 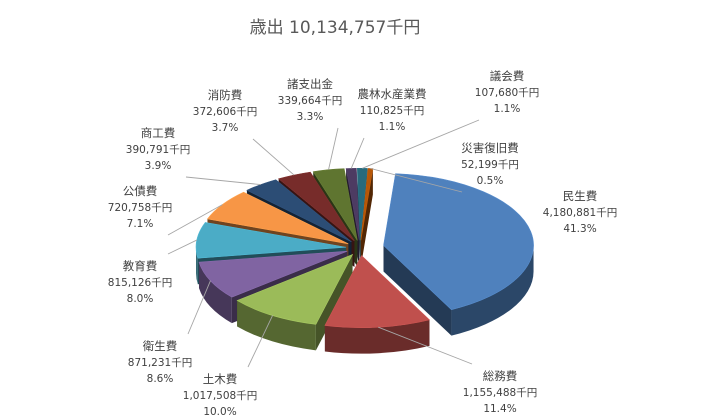 What do you see at coordinates (507, 76) in the screenshot?
I see `slice-name: 議会費` at bounding box center [507, 76].